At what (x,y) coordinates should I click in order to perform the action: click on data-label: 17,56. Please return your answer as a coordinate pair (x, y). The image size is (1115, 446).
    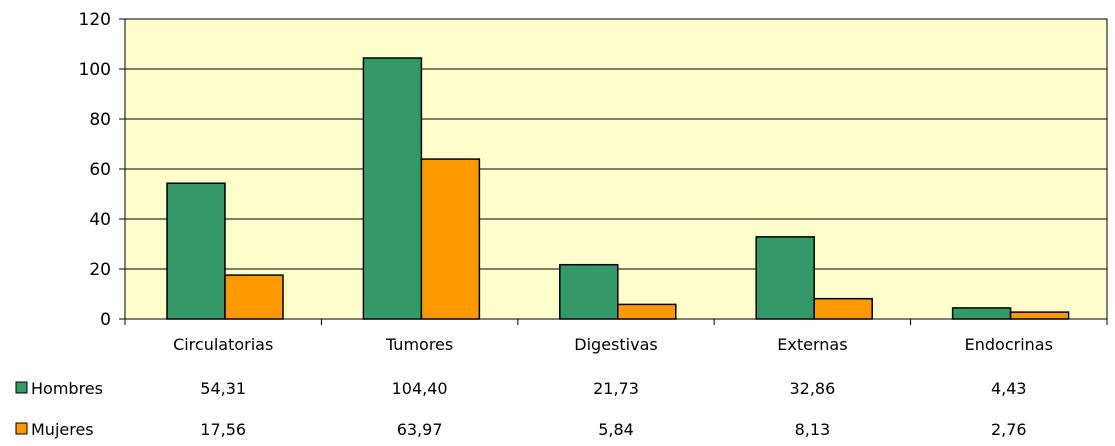
    Looking at the image, I should click on (223, 429).